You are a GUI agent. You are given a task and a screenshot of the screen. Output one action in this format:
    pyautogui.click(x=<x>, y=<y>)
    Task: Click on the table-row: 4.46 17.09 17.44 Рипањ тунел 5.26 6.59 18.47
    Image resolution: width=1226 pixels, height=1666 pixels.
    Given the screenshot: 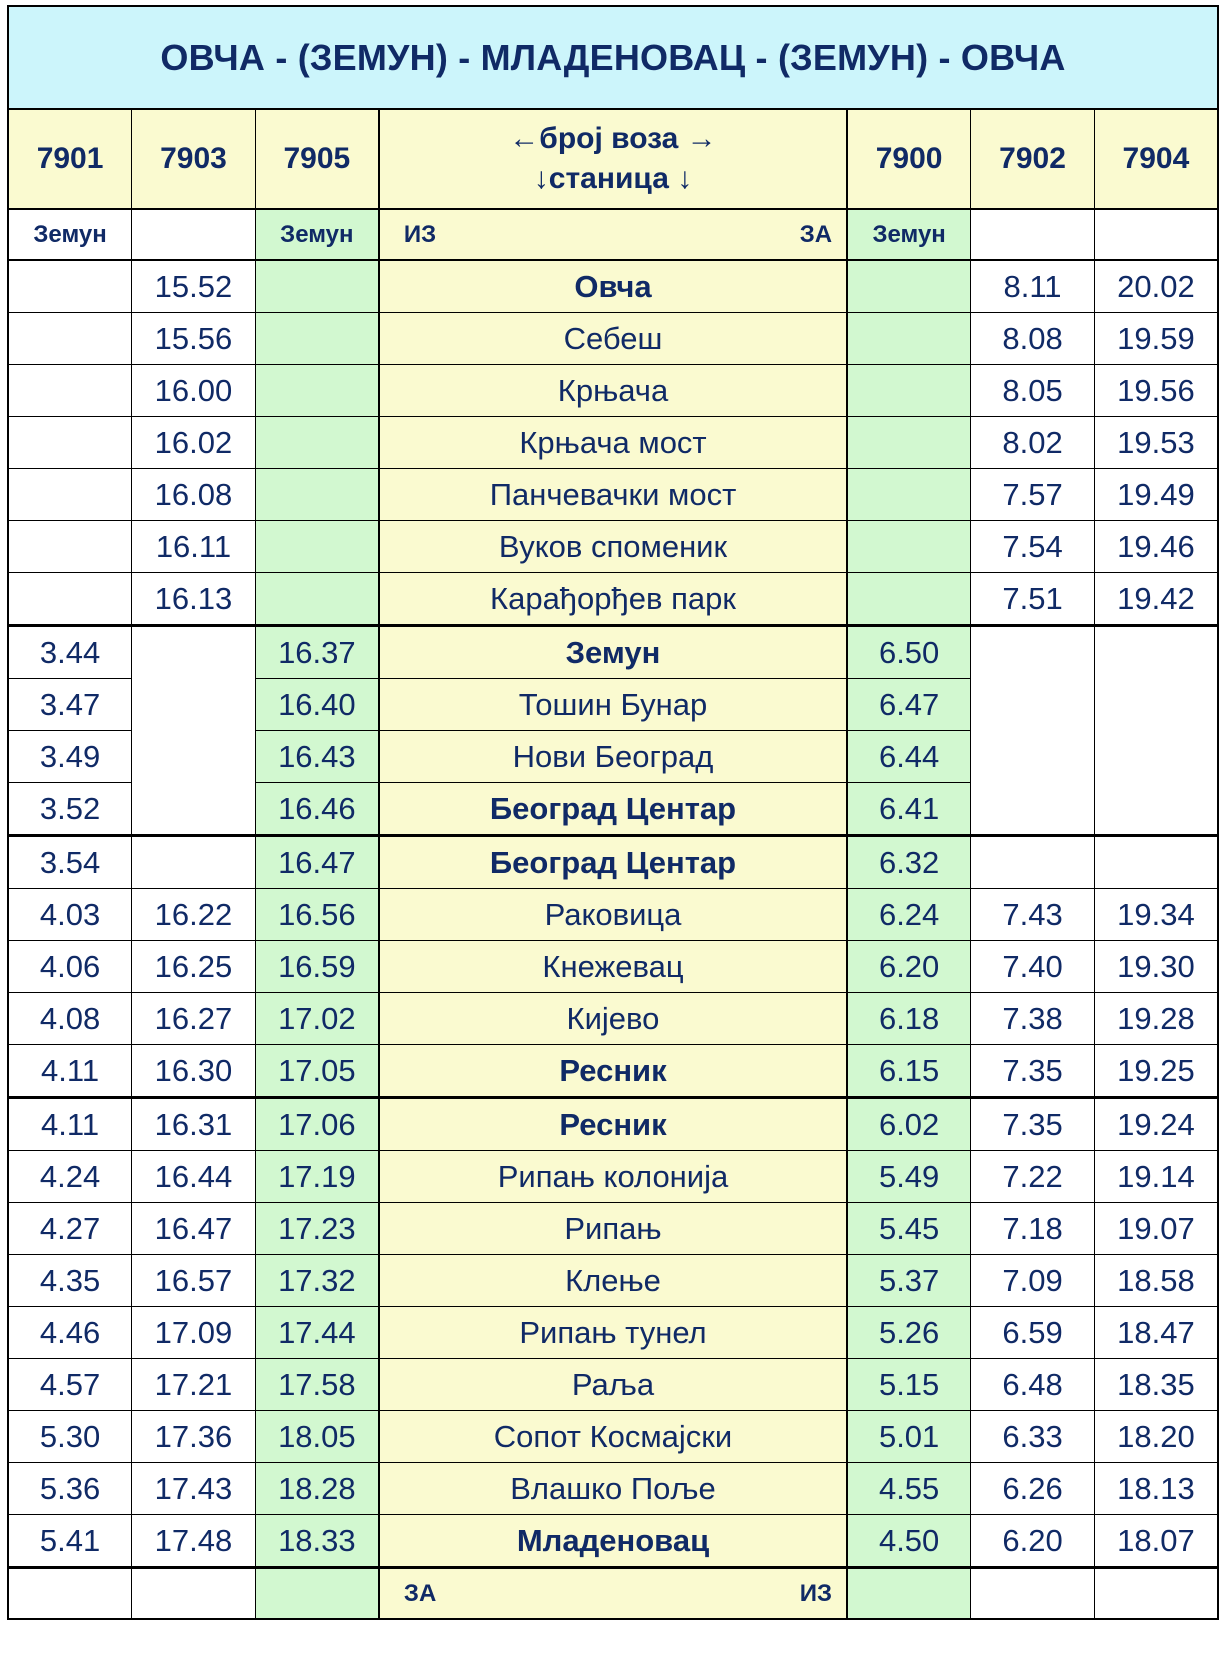 What is the action you would take?
    pyautogui.click(x=613, y=1332)
    